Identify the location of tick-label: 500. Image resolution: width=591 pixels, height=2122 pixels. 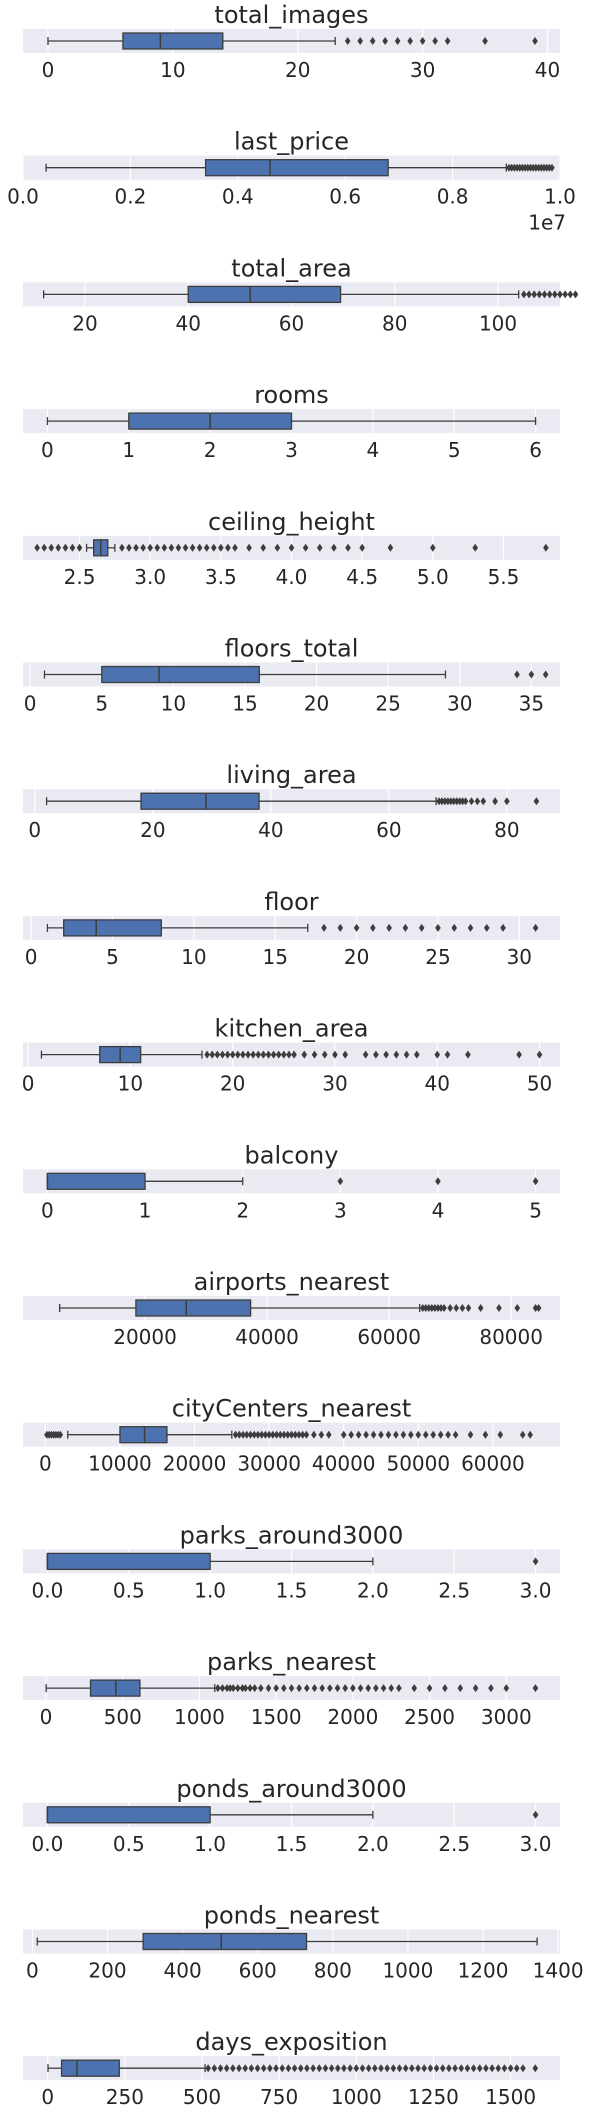
(202, 2097).